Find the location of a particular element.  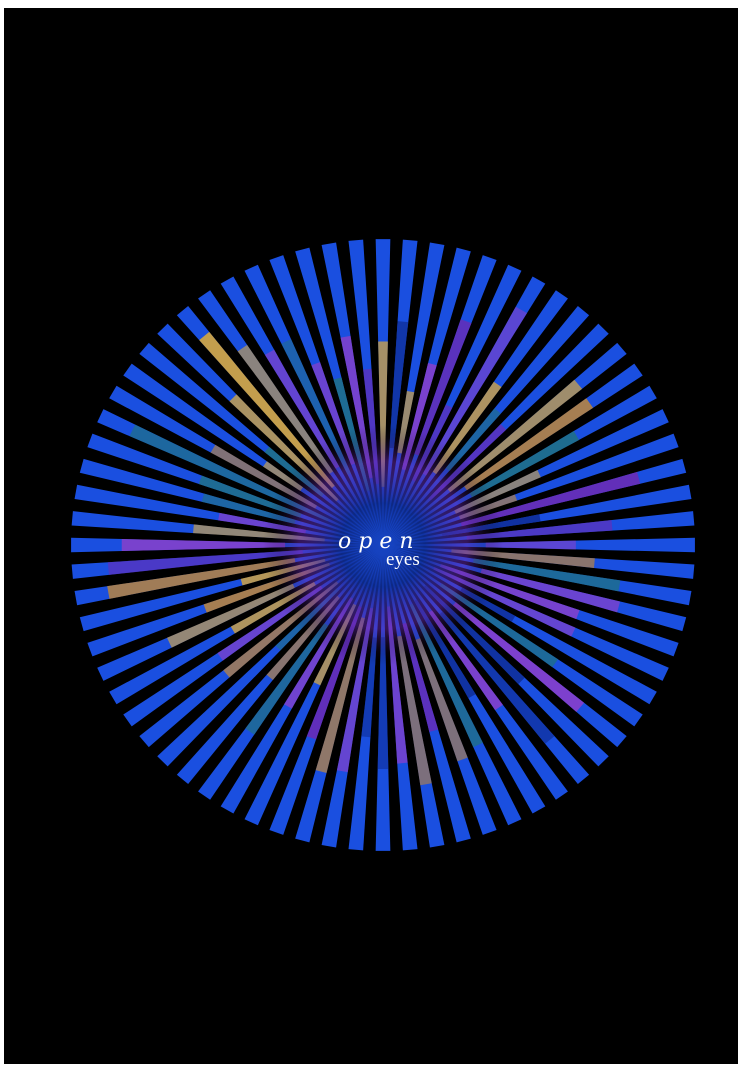

starburst-core is located at coordinates (383, 545).